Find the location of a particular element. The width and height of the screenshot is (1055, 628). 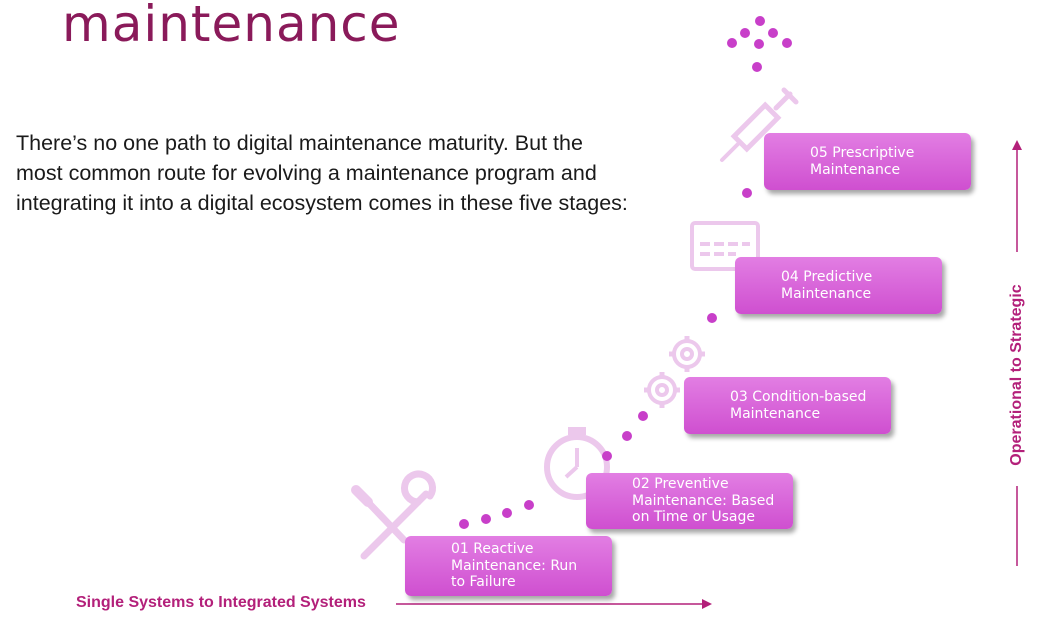

stage-01-reactive: 01 Reactive Maintenance: Run to Failure is located at coordinates (508, 566).